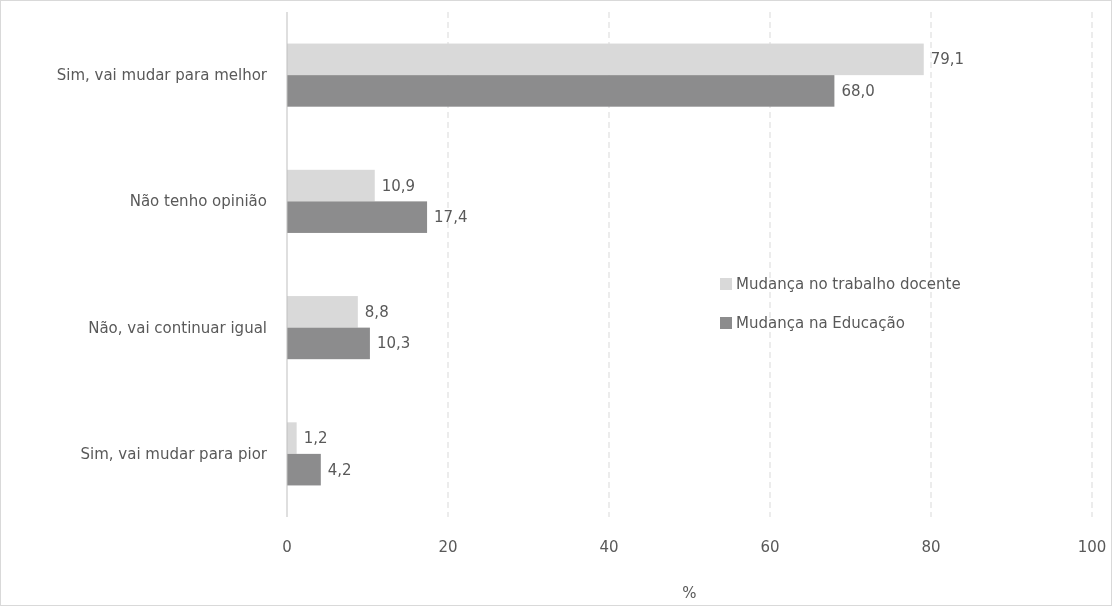 This screenshot has width=1112, height=606. Describe the element at coordinates (947, 59) in the screenshot. I see `data-label: 79,1` at that location.